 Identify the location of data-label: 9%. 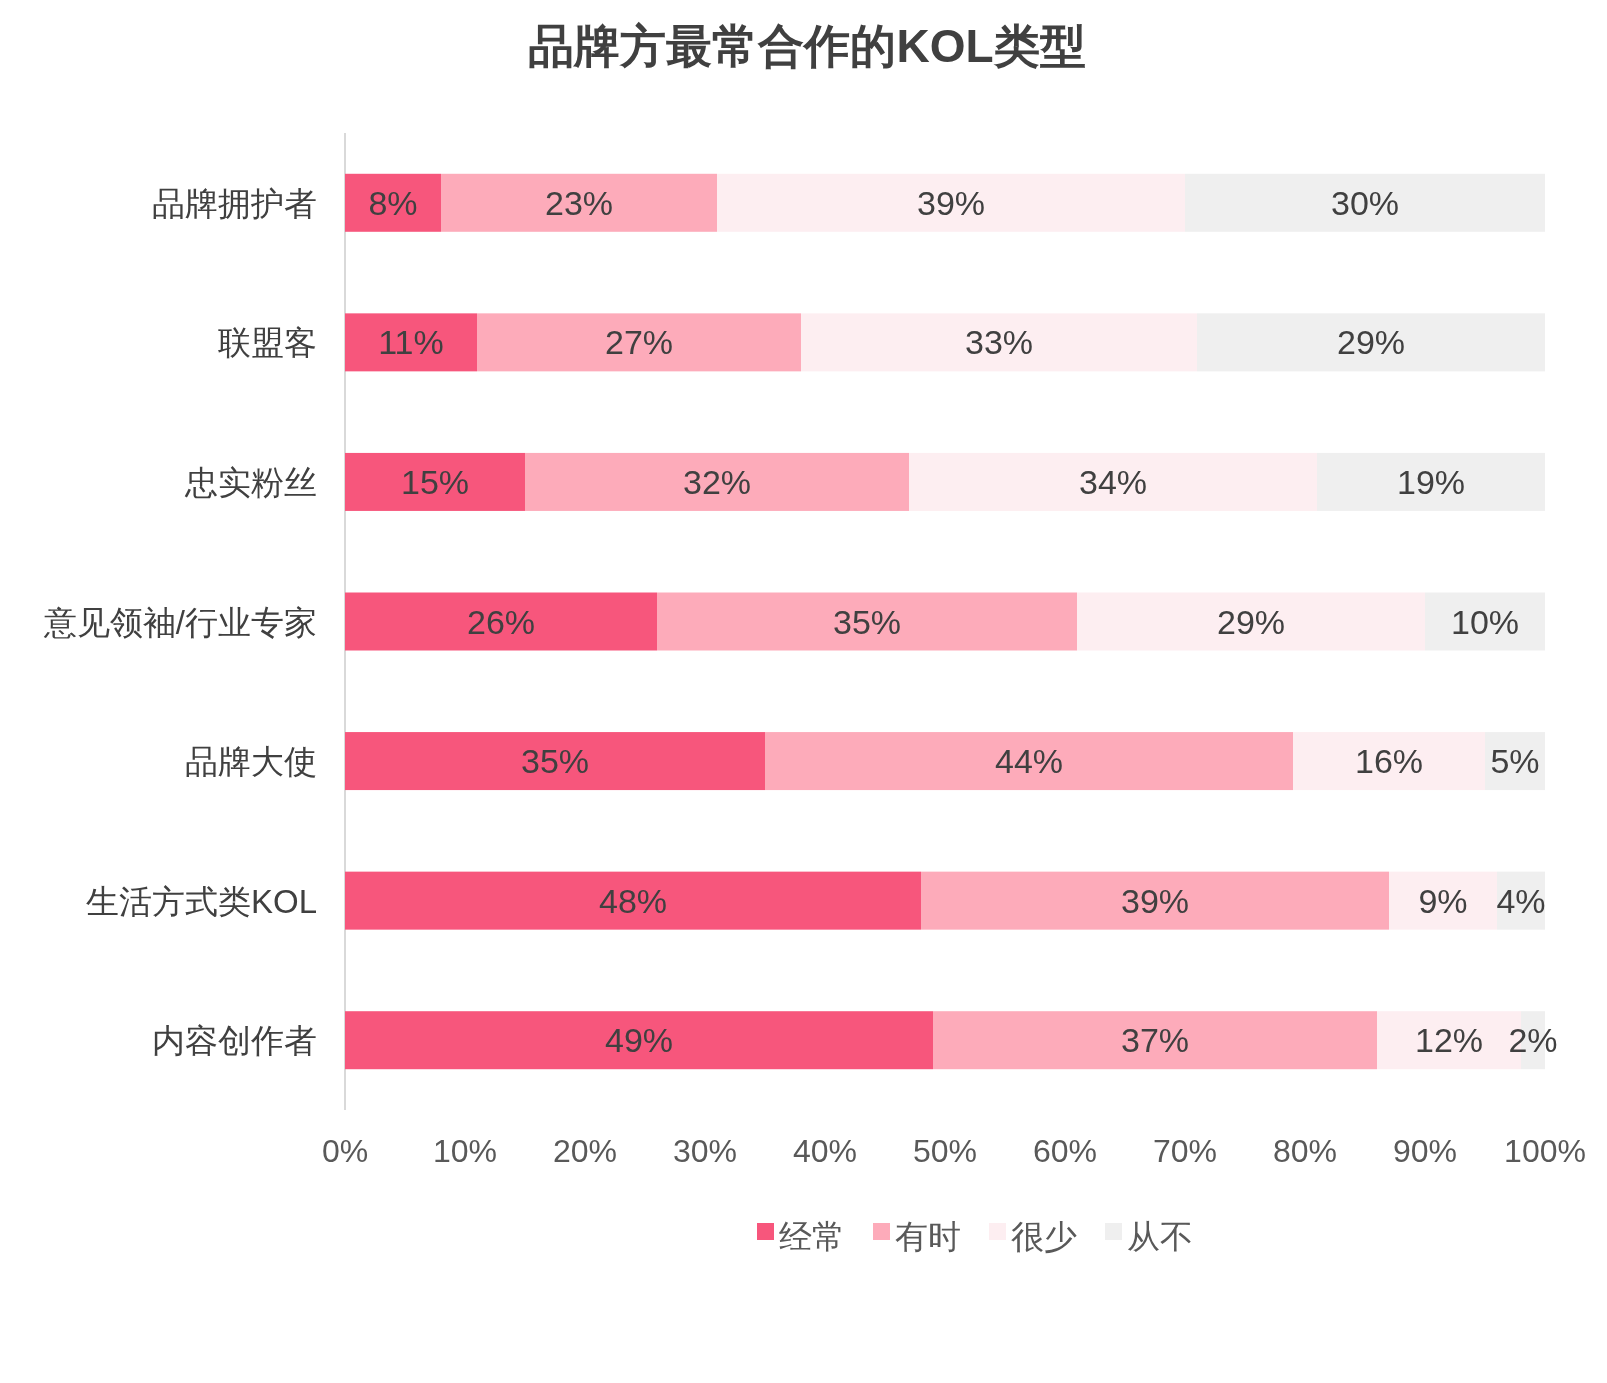
(1443, 900).